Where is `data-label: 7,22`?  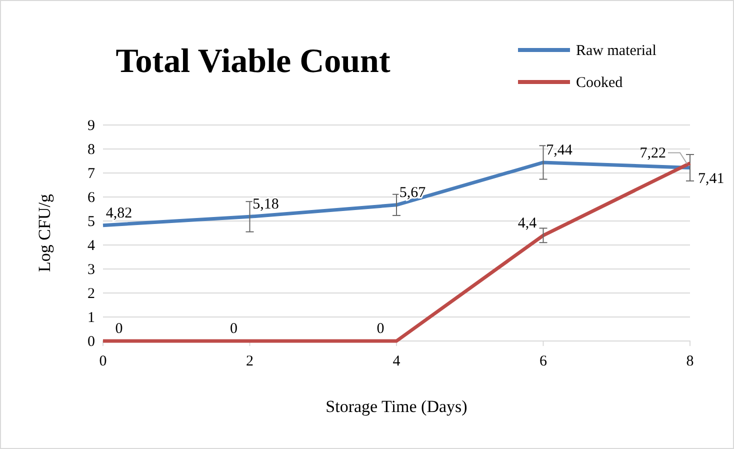
data-label: 7,22 is located at coordinates (653, 154).